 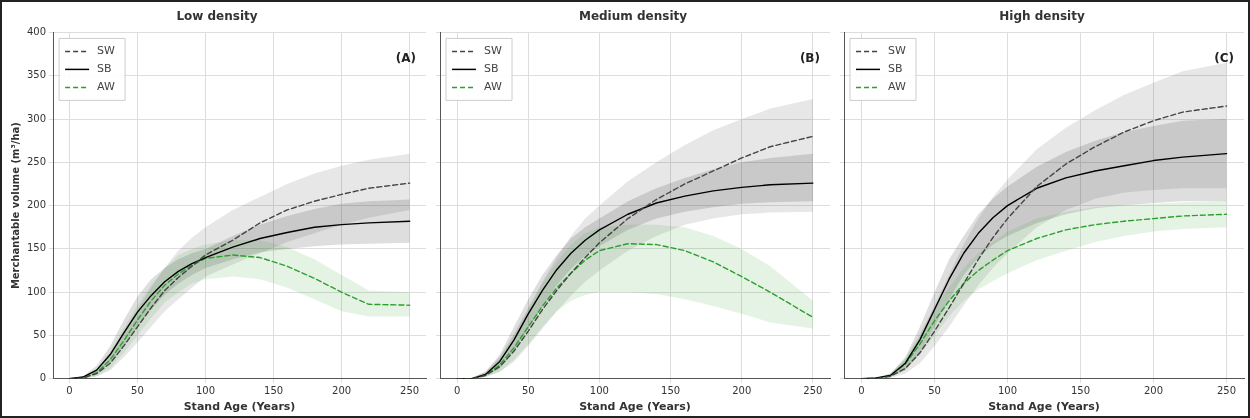 What do you see at coordinates (36, 291) in the screenshot?
I see `y-tick-label: 100` at bounding box center [36, 291].